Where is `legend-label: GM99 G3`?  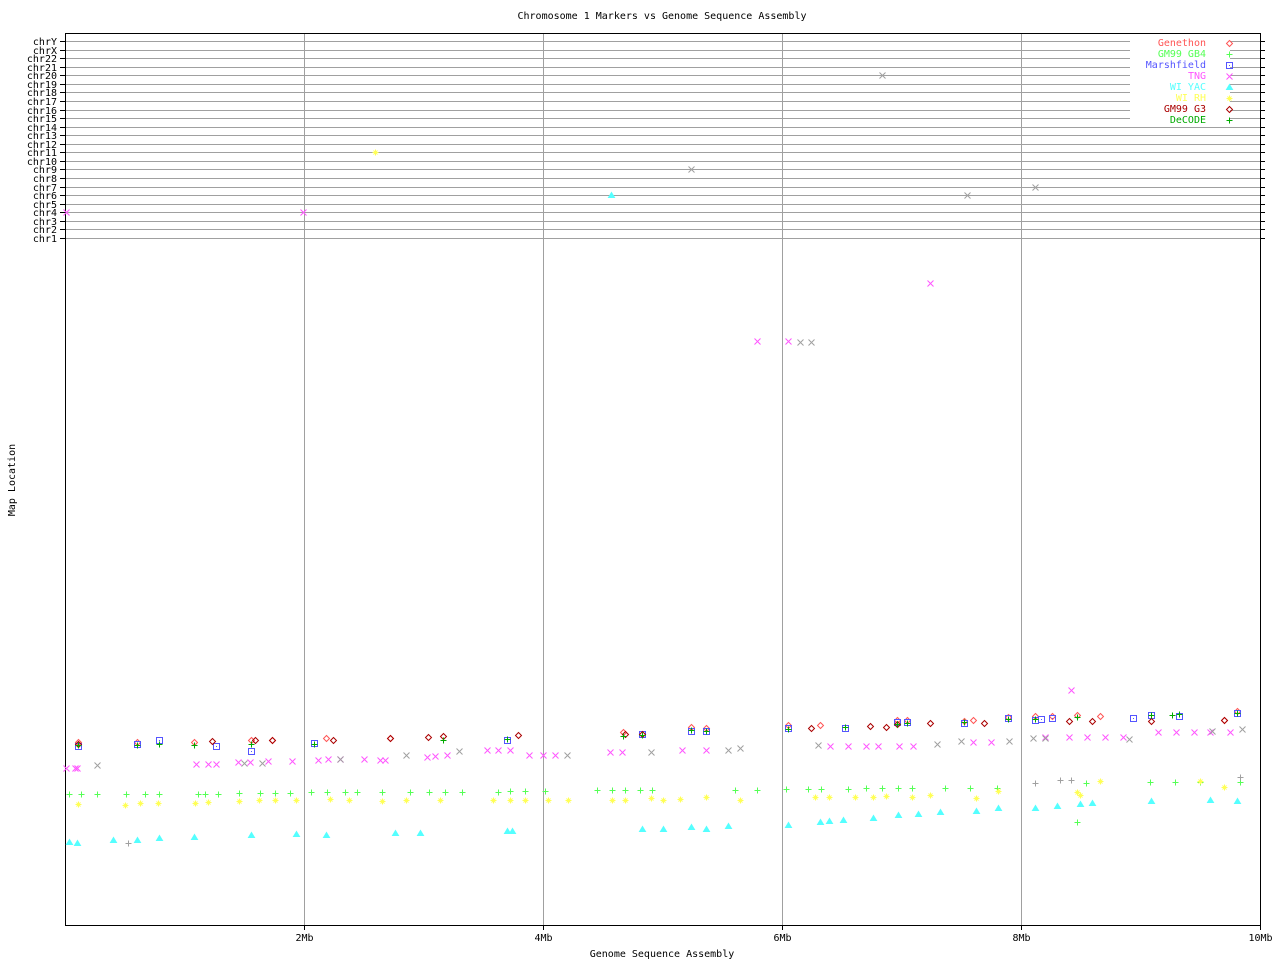 legend-label: GM99 G3 is located at coordinates (1185, 109).